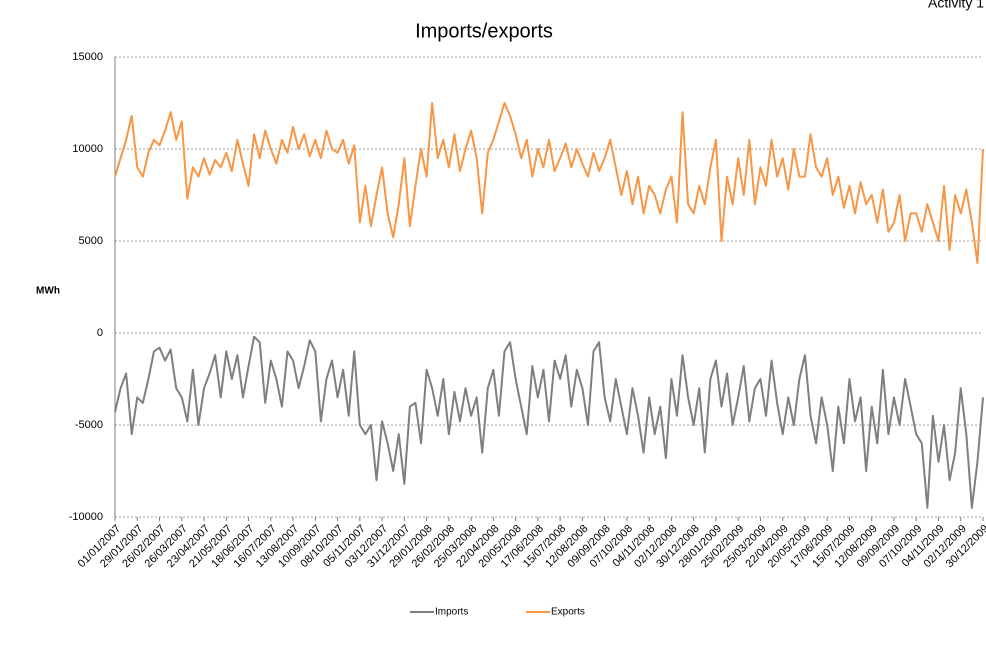 This screenshot has height=648, width=986. Describe the element at coordinates (568, 612) in the screenshot. I see `legend-label: Exports` at that location.